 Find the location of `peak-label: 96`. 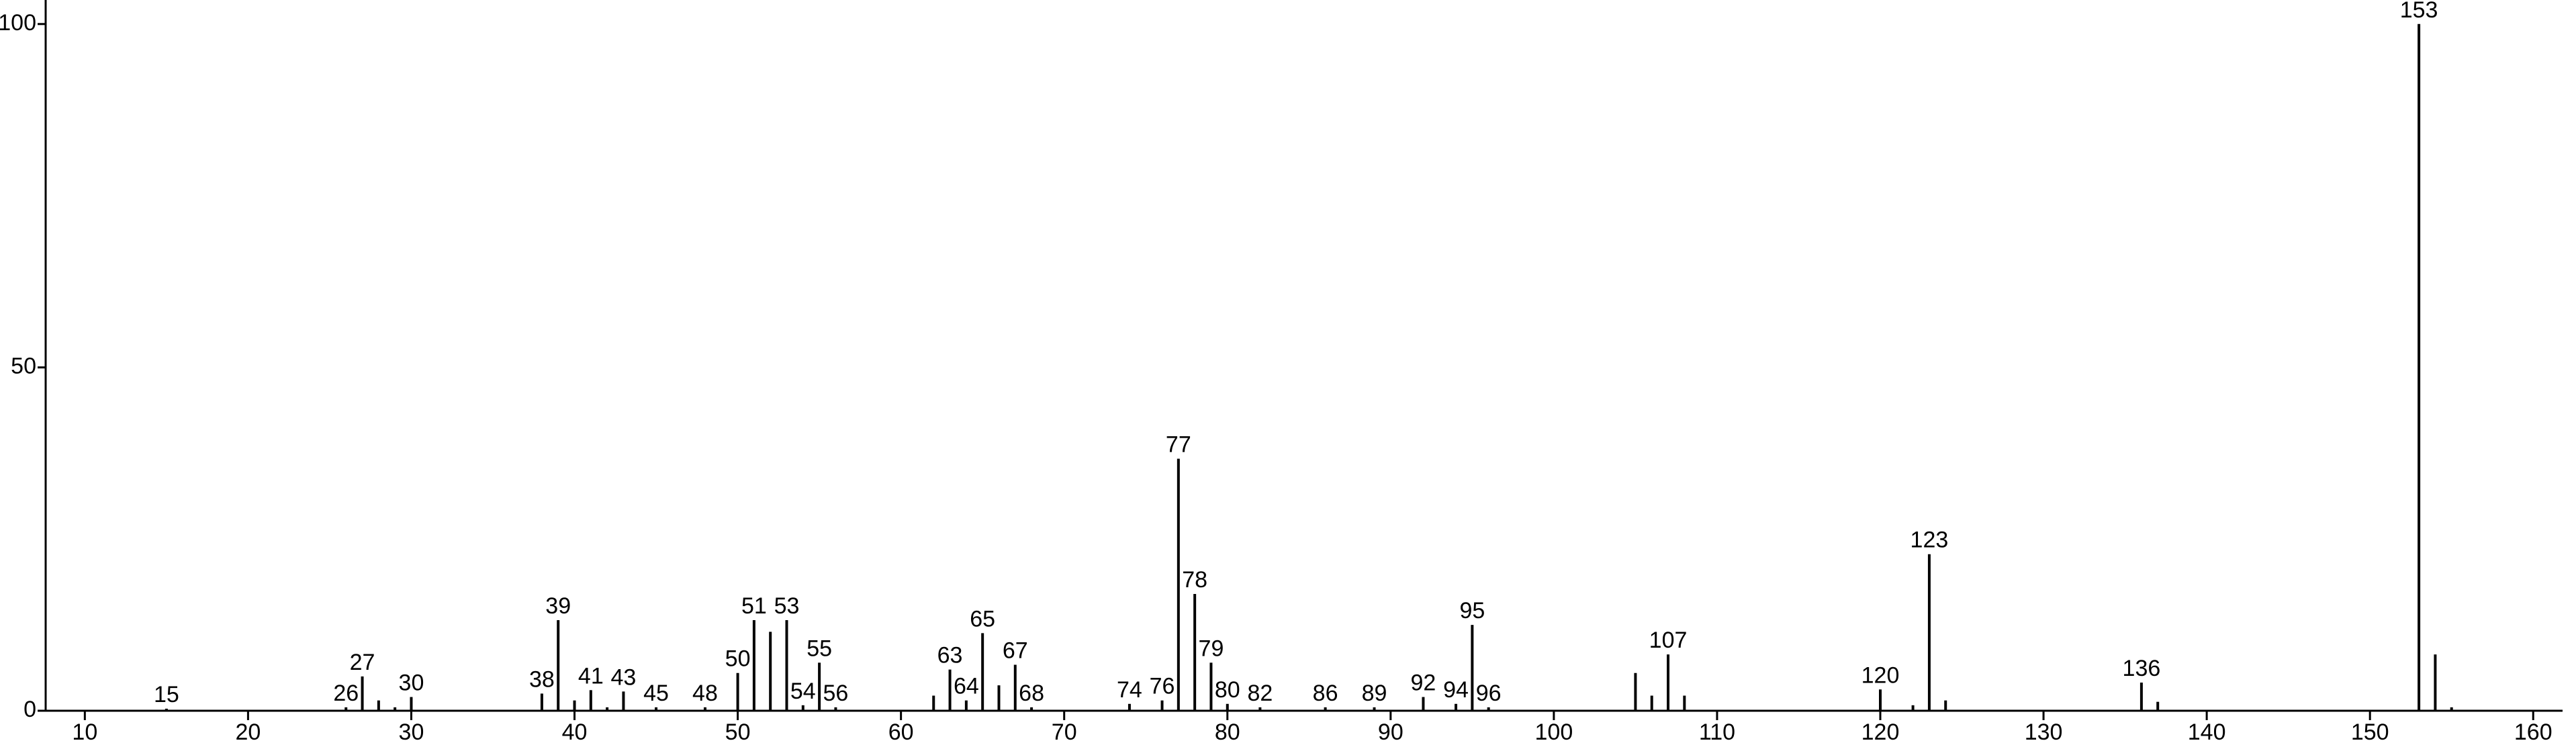

peak-label: 96 is located at coordinates (1489, 694).